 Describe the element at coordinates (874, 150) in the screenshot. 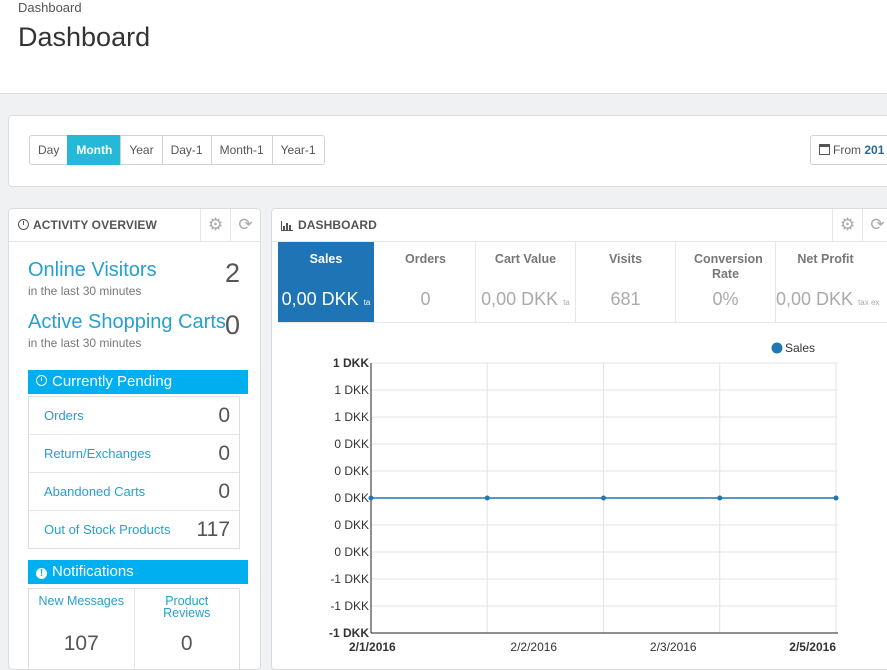

I see `date-range-from-value: 201` at that location.